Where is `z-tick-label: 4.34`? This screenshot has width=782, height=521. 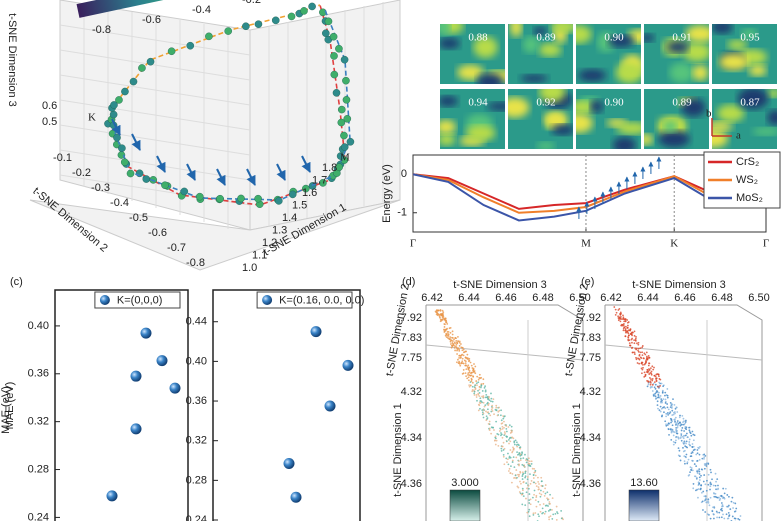 z-tick-label: 4.34 is located at coordinates (411, 438).